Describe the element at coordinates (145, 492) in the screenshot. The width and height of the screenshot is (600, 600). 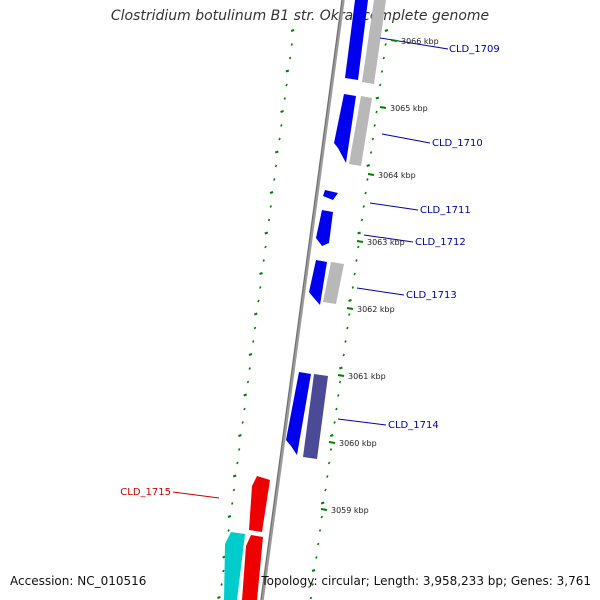
I see `gene-label-cld-1715: CLD_1715` at that location.